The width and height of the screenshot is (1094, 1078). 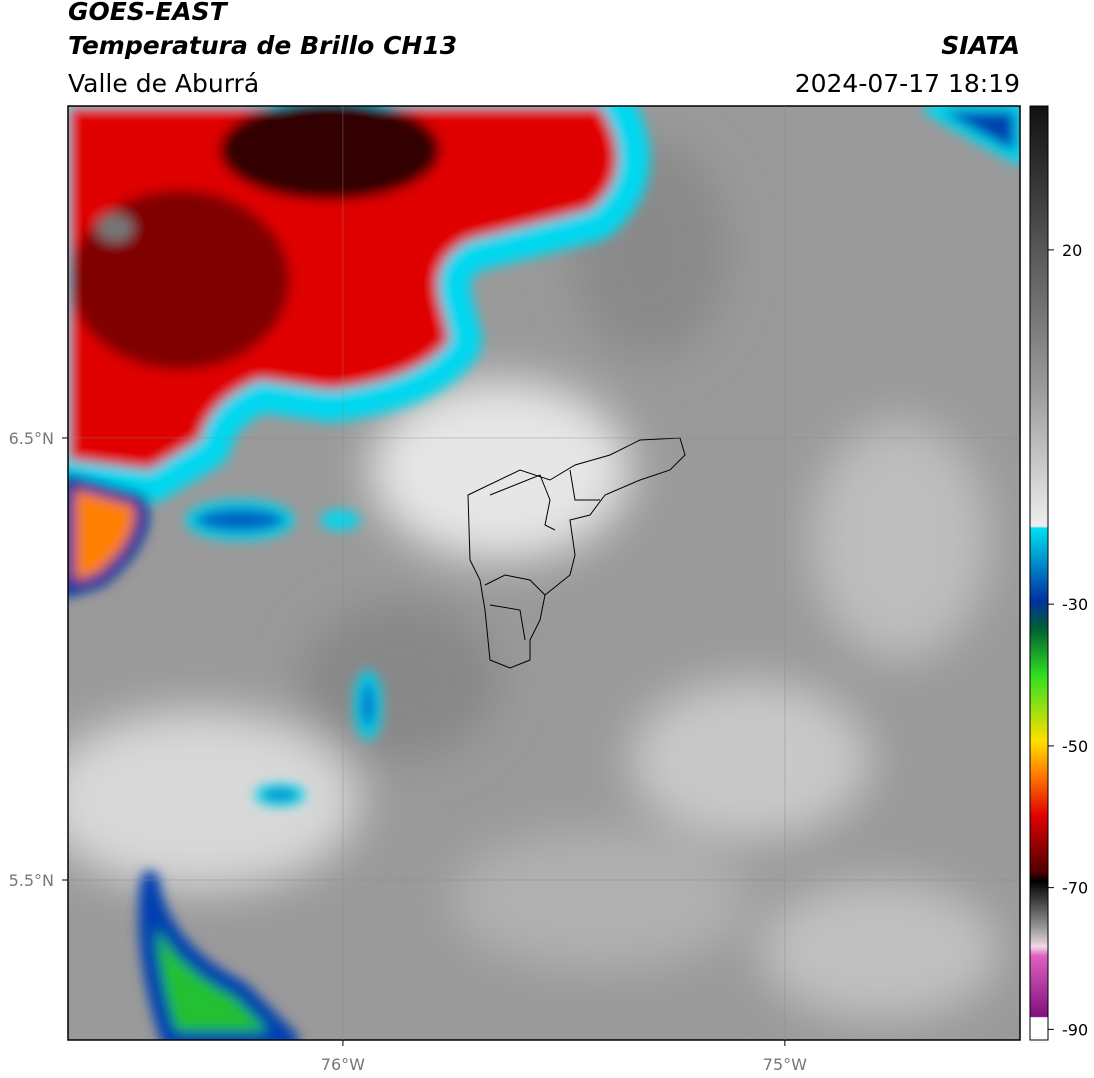 I want to click on source: SIATA, so click(x=980, y=45).